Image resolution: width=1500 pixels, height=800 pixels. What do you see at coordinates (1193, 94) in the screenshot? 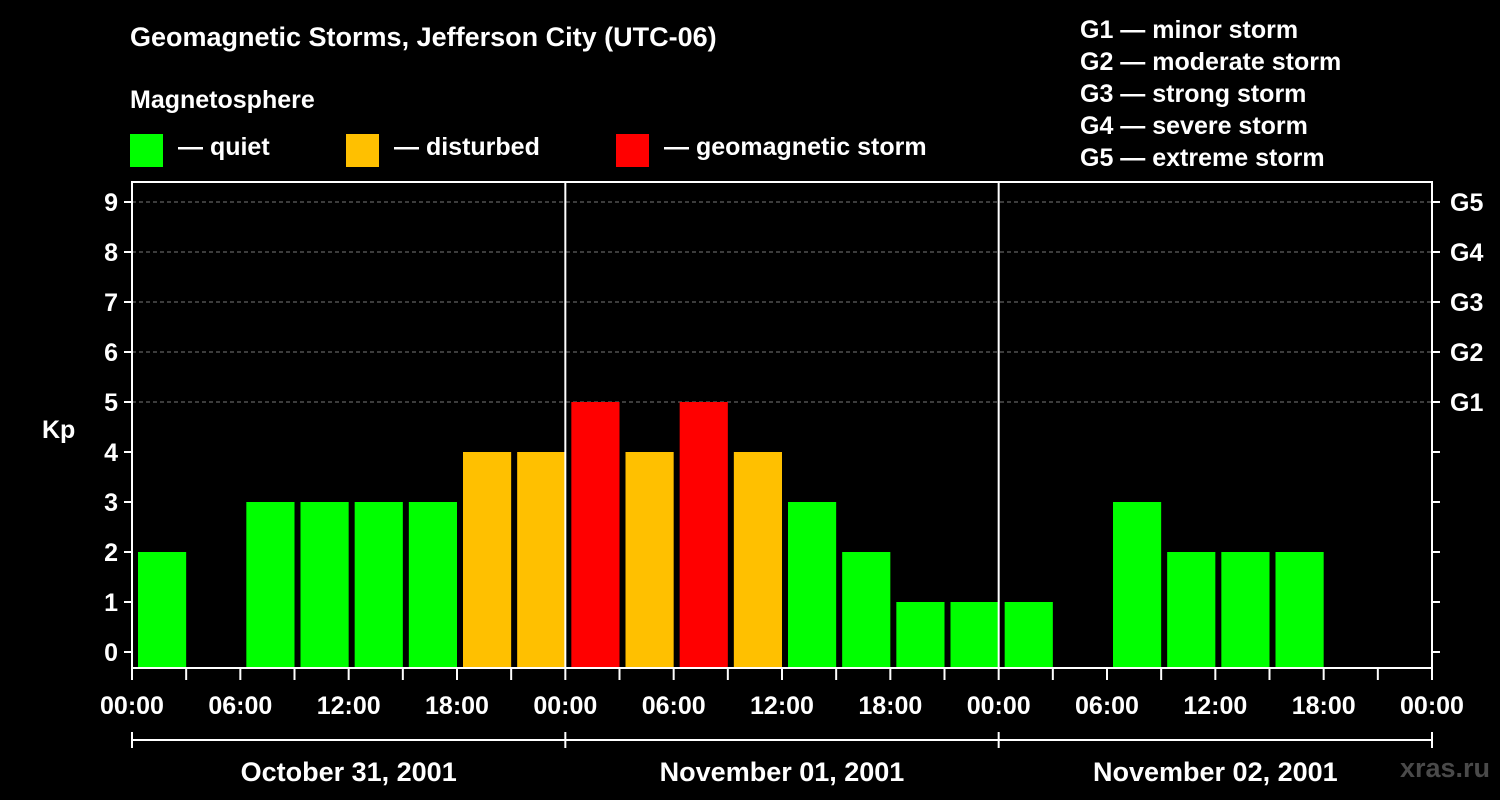
I see `storm-scale-g3: G3 — strong storm` at bounding box center [1193, 94].